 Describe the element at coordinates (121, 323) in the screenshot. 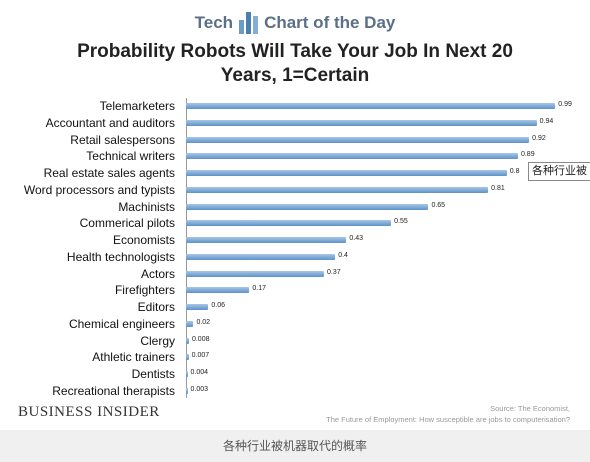

I see `category-label: Chemical engineers` at that location.